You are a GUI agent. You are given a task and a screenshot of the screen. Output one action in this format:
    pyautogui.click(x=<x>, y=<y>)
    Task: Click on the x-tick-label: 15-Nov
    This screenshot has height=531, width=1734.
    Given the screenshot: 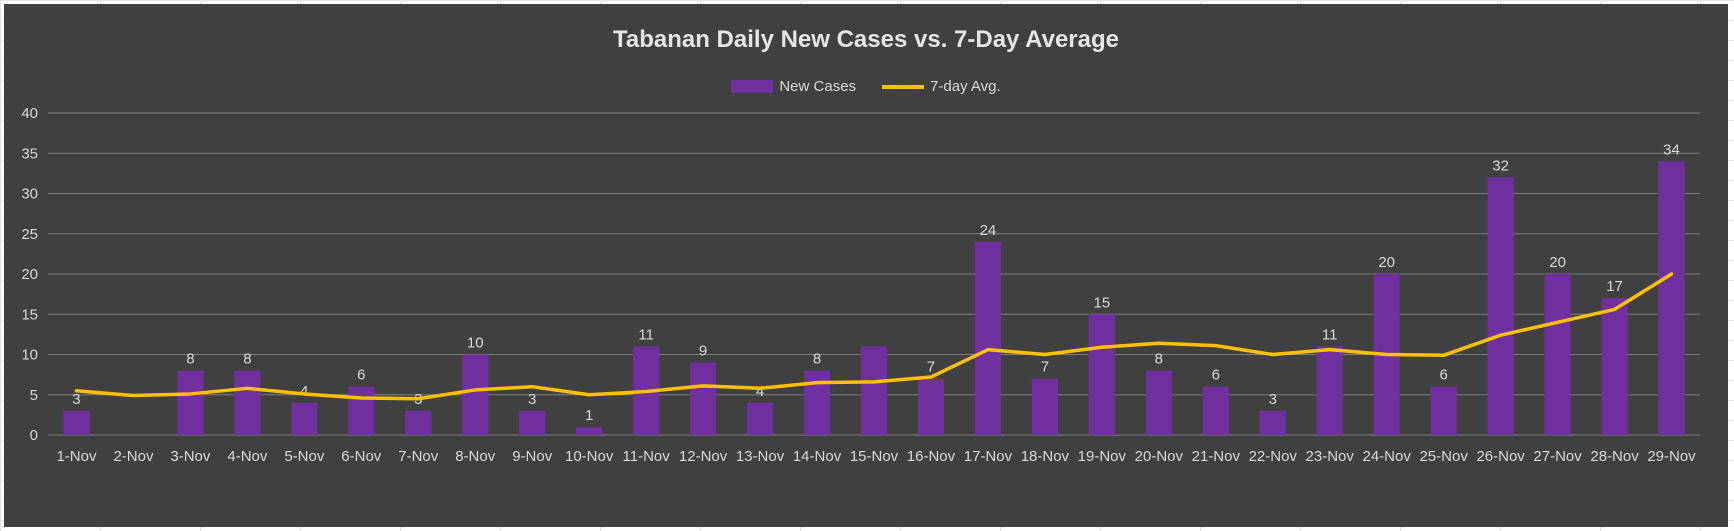 What is the action you would take?
    pyautogui.click(x=874, y=456)
    